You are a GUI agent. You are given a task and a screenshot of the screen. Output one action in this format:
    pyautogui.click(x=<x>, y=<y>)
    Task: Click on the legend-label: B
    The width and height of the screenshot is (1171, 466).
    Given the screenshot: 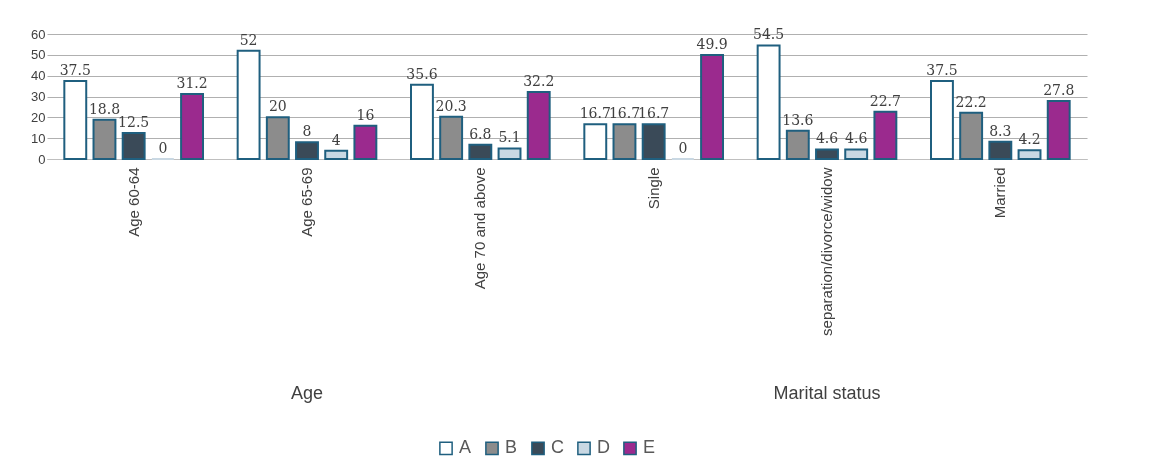 What is the action you would take?
    pyautogui.click(x=511, y=447)
    